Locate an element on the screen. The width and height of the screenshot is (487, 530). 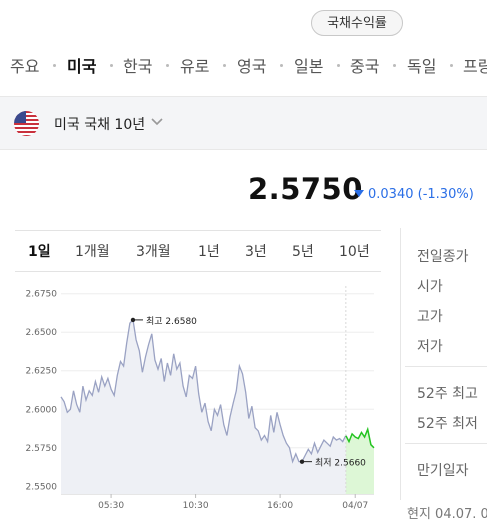
tab-major: 주요 is located at coordinates (25, 66).